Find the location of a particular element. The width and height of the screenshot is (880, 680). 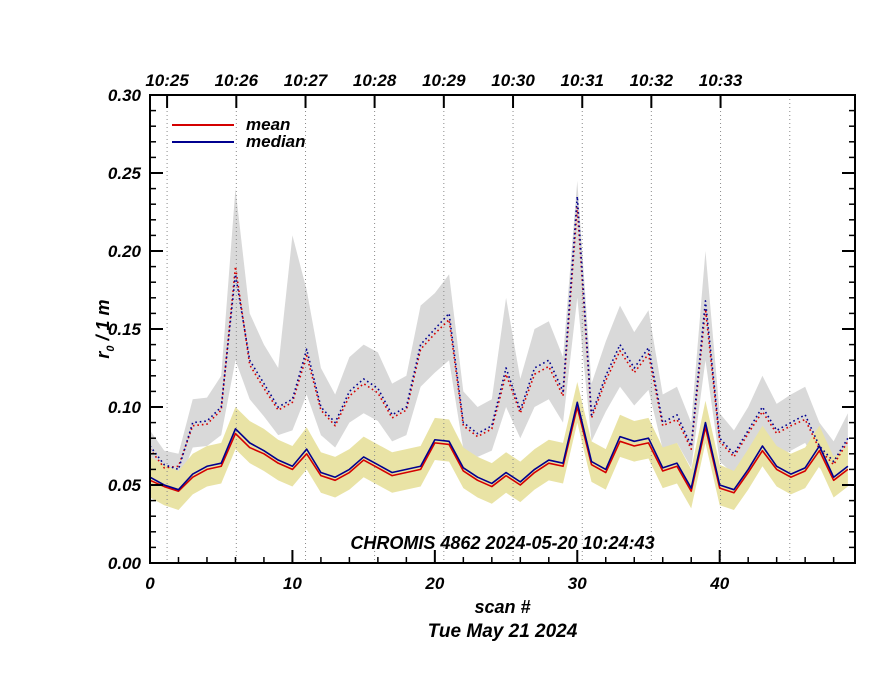

svg-text: 0.20 is located at coordinates (125, 251).